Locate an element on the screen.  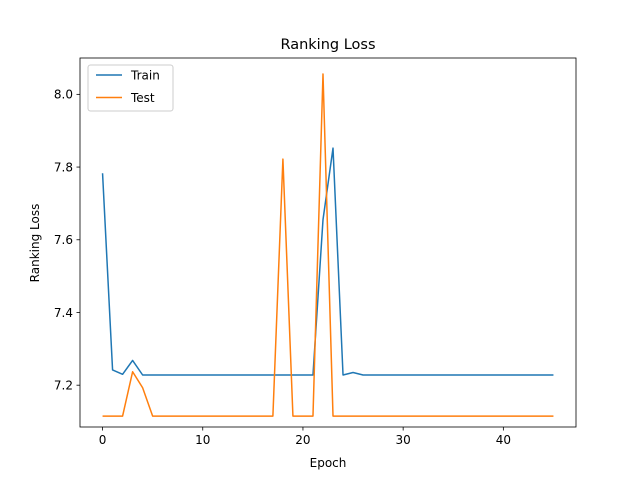
legend-label-test: Test is located at coordinates (142, 98).